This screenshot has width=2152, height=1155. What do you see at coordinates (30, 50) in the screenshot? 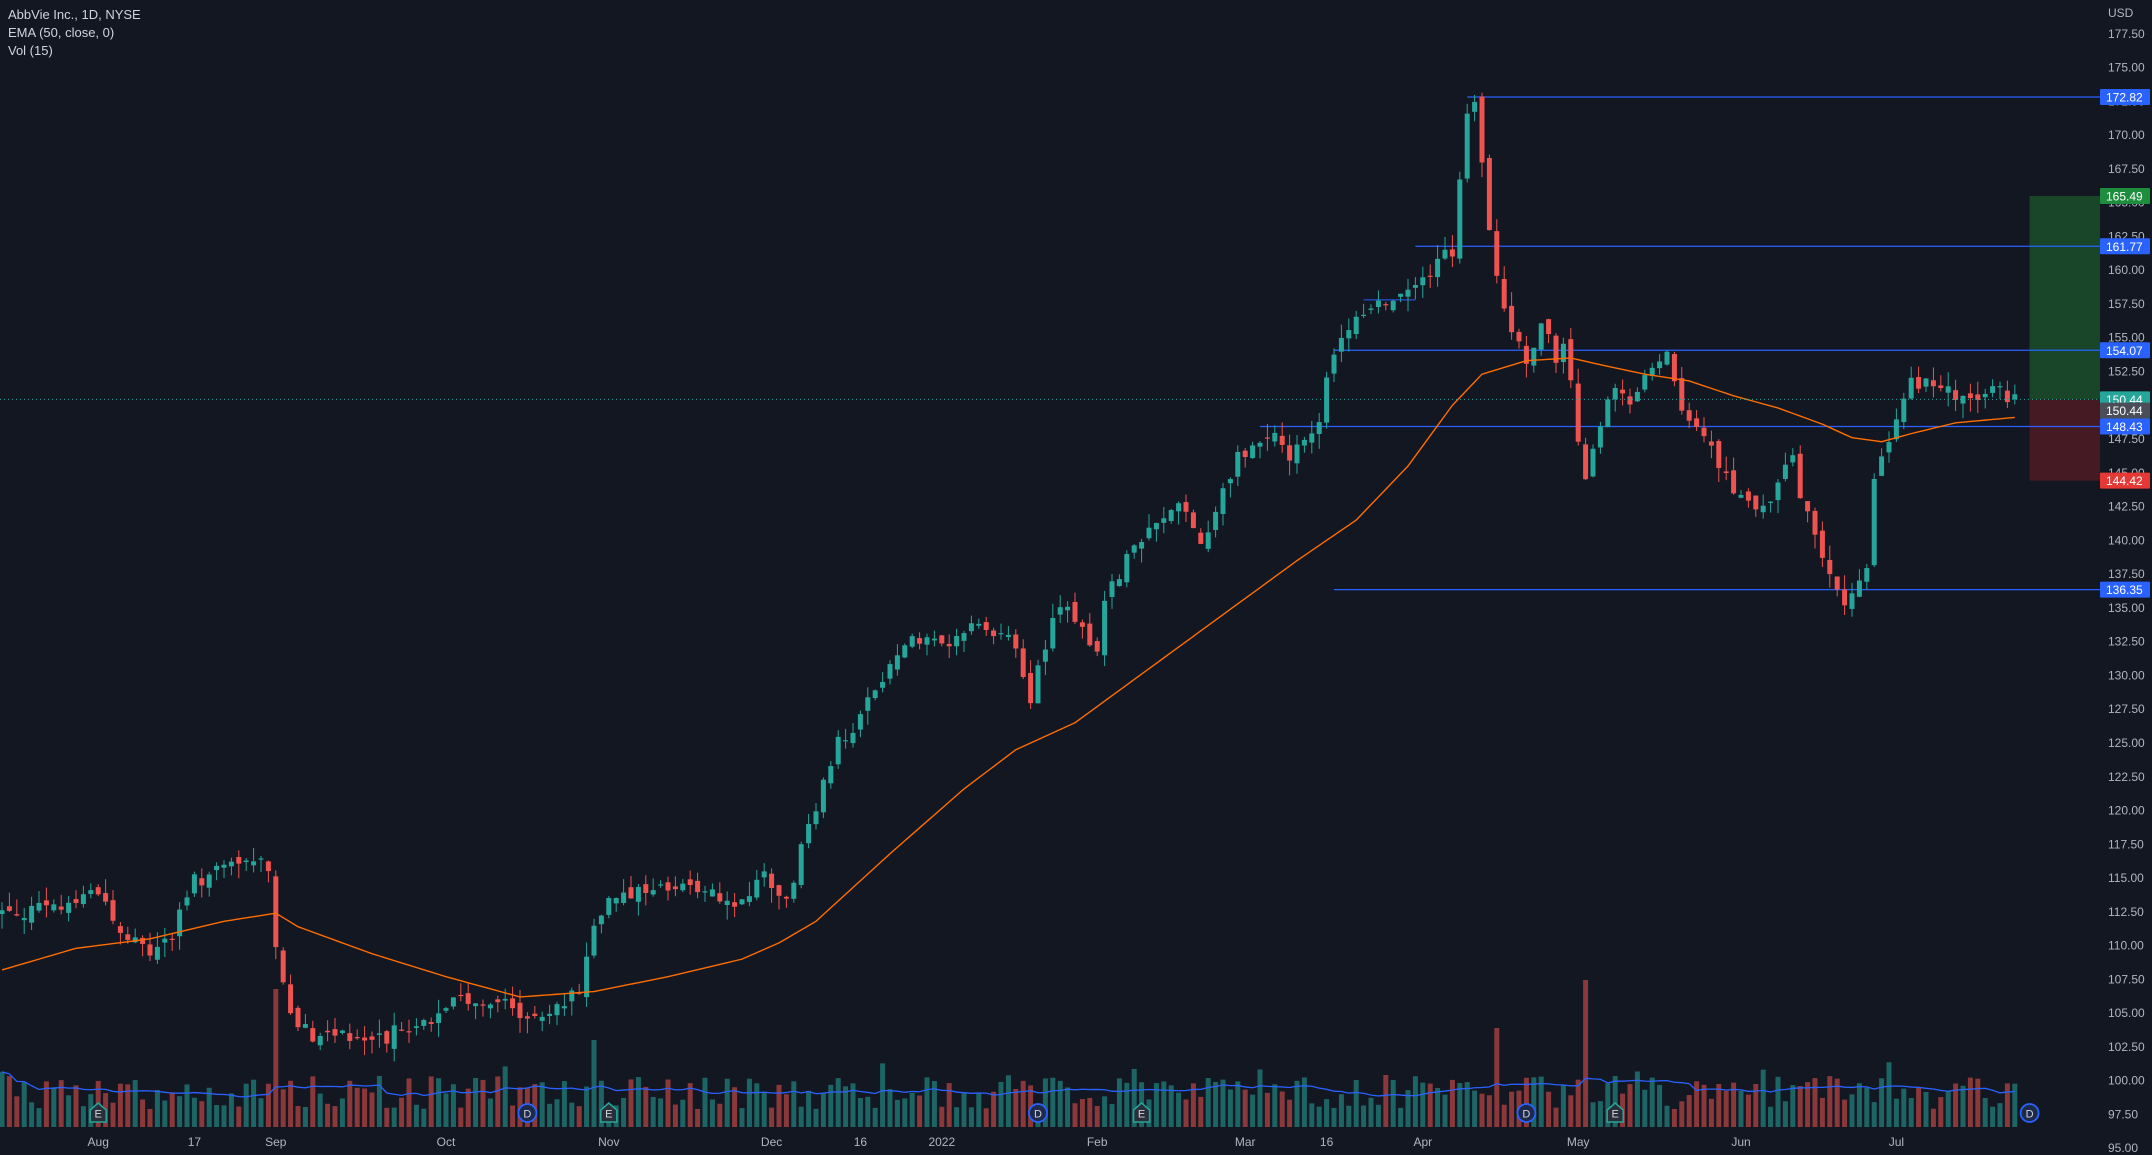
I see `volume-legend: Vol (15)` at bounding box center [30, 50].